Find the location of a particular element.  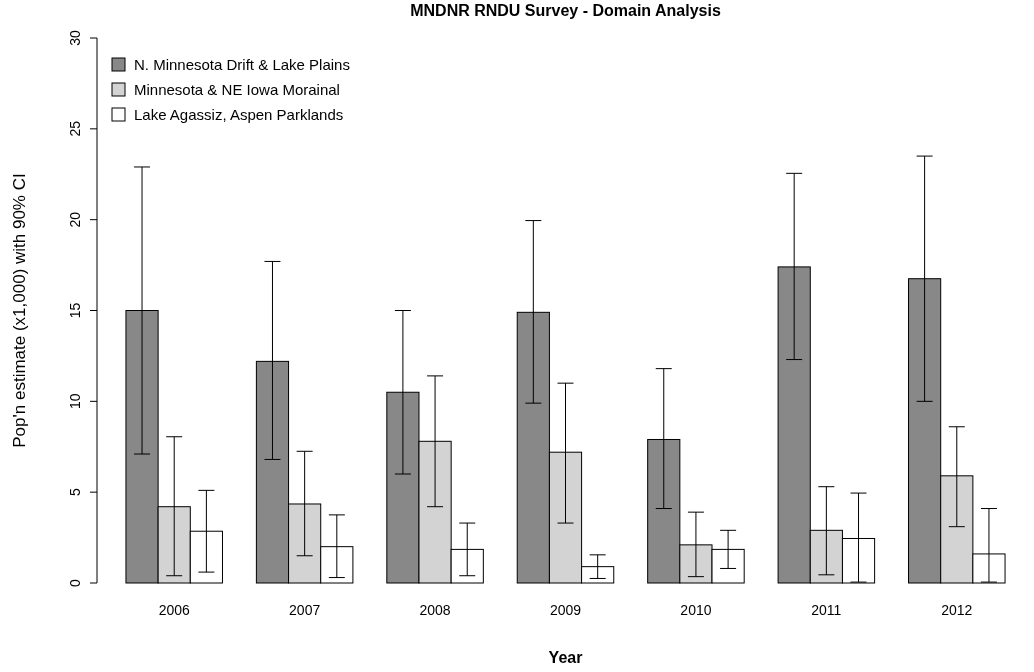

y-tick-label: 25 is located at coordinates (75, 128).